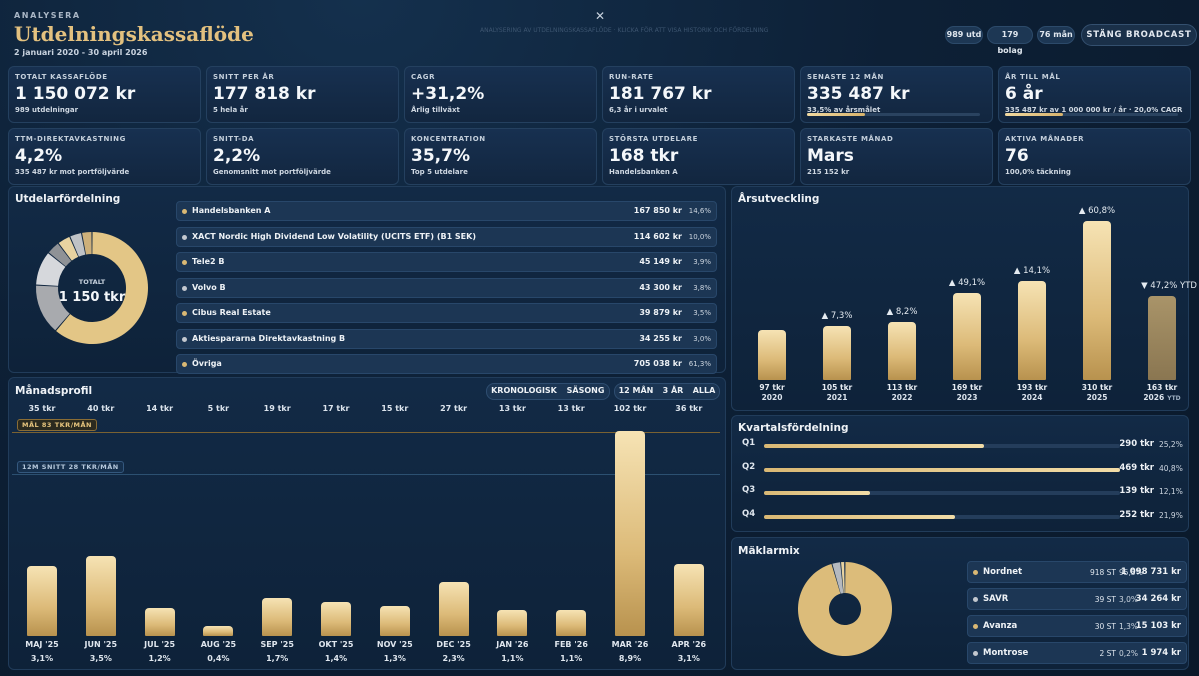  Describe the element at coordinates (54, 391) in the screenshot. I see `monthly-title: Månadsprofil` at that location.